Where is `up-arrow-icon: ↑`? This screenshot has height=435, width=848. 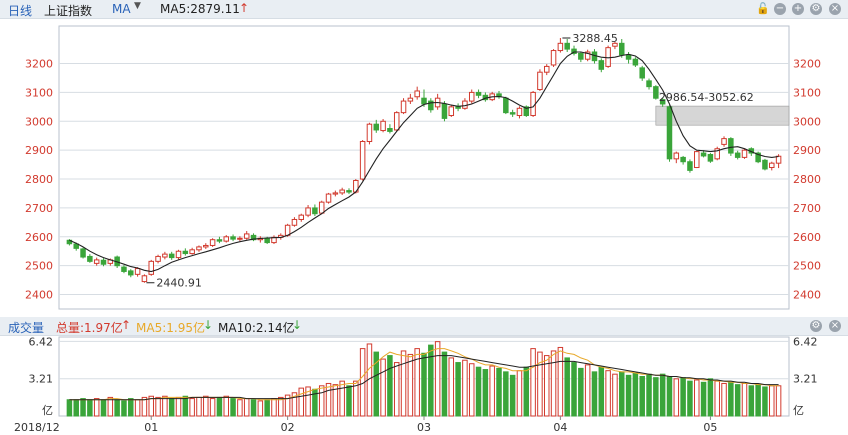 up-arrow-icon: ↑ is located at coordinates (244, 8).